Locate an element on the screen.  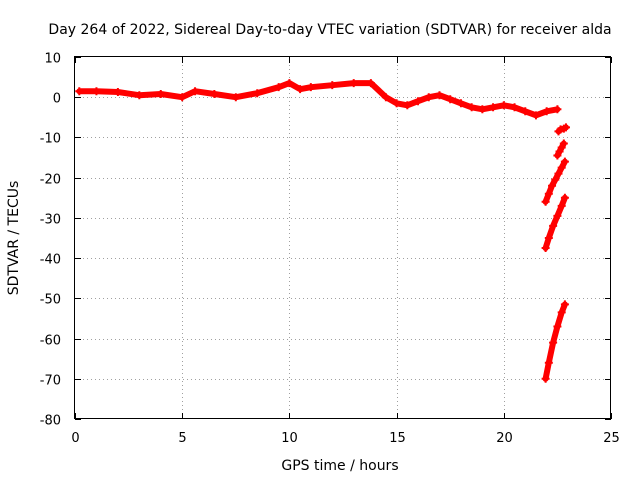
y-tick-label: -20 is located at coordinates (50, 180).